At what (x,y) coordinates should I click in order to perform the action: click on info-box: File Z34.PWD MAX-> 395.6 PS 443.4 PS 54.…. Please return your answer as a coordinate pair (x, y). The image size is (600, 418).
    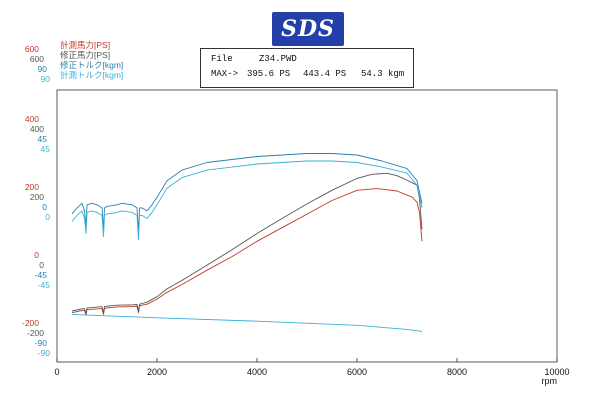
    Looking at the image, I should click on (307, 68).